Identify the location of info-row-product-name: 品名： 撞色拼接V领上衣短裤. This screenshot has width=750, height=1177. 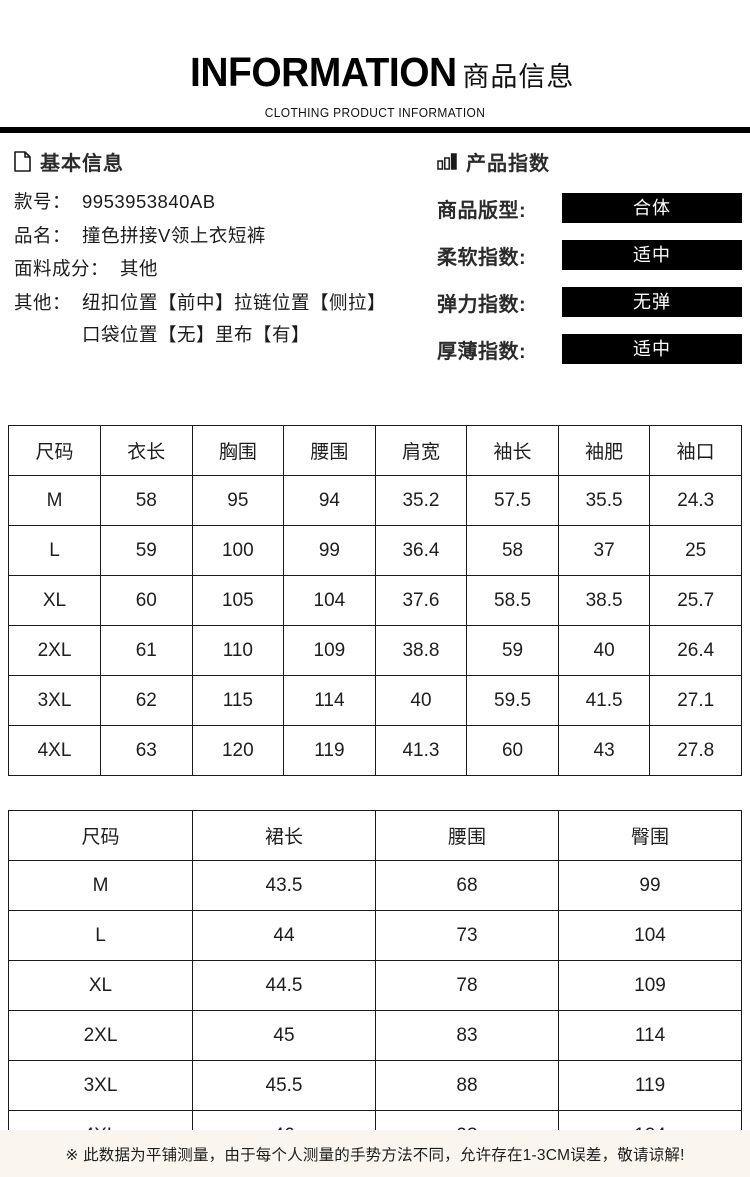
(219, 236).